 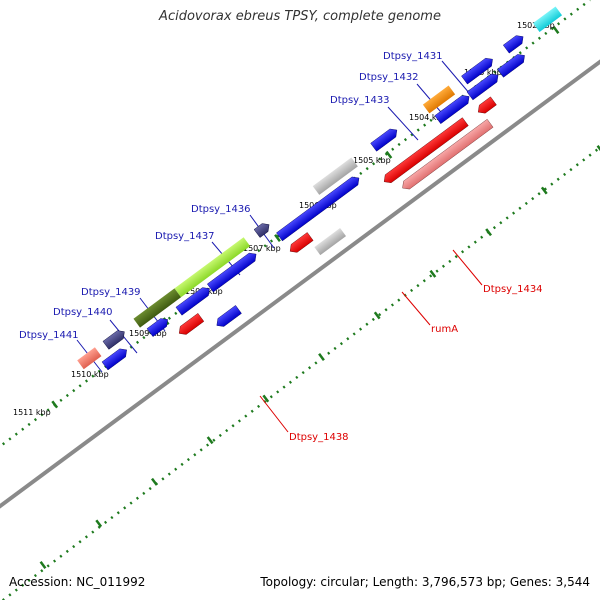 I want to click on leader-rumA, so click(x=416, y=308).